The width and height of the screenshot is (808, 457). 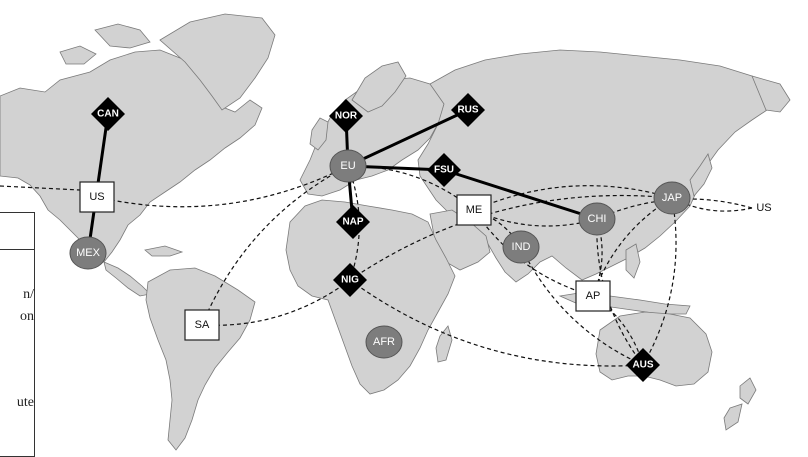 I want to click on shipping-route-sa-eu, so click(x=275, y=245).